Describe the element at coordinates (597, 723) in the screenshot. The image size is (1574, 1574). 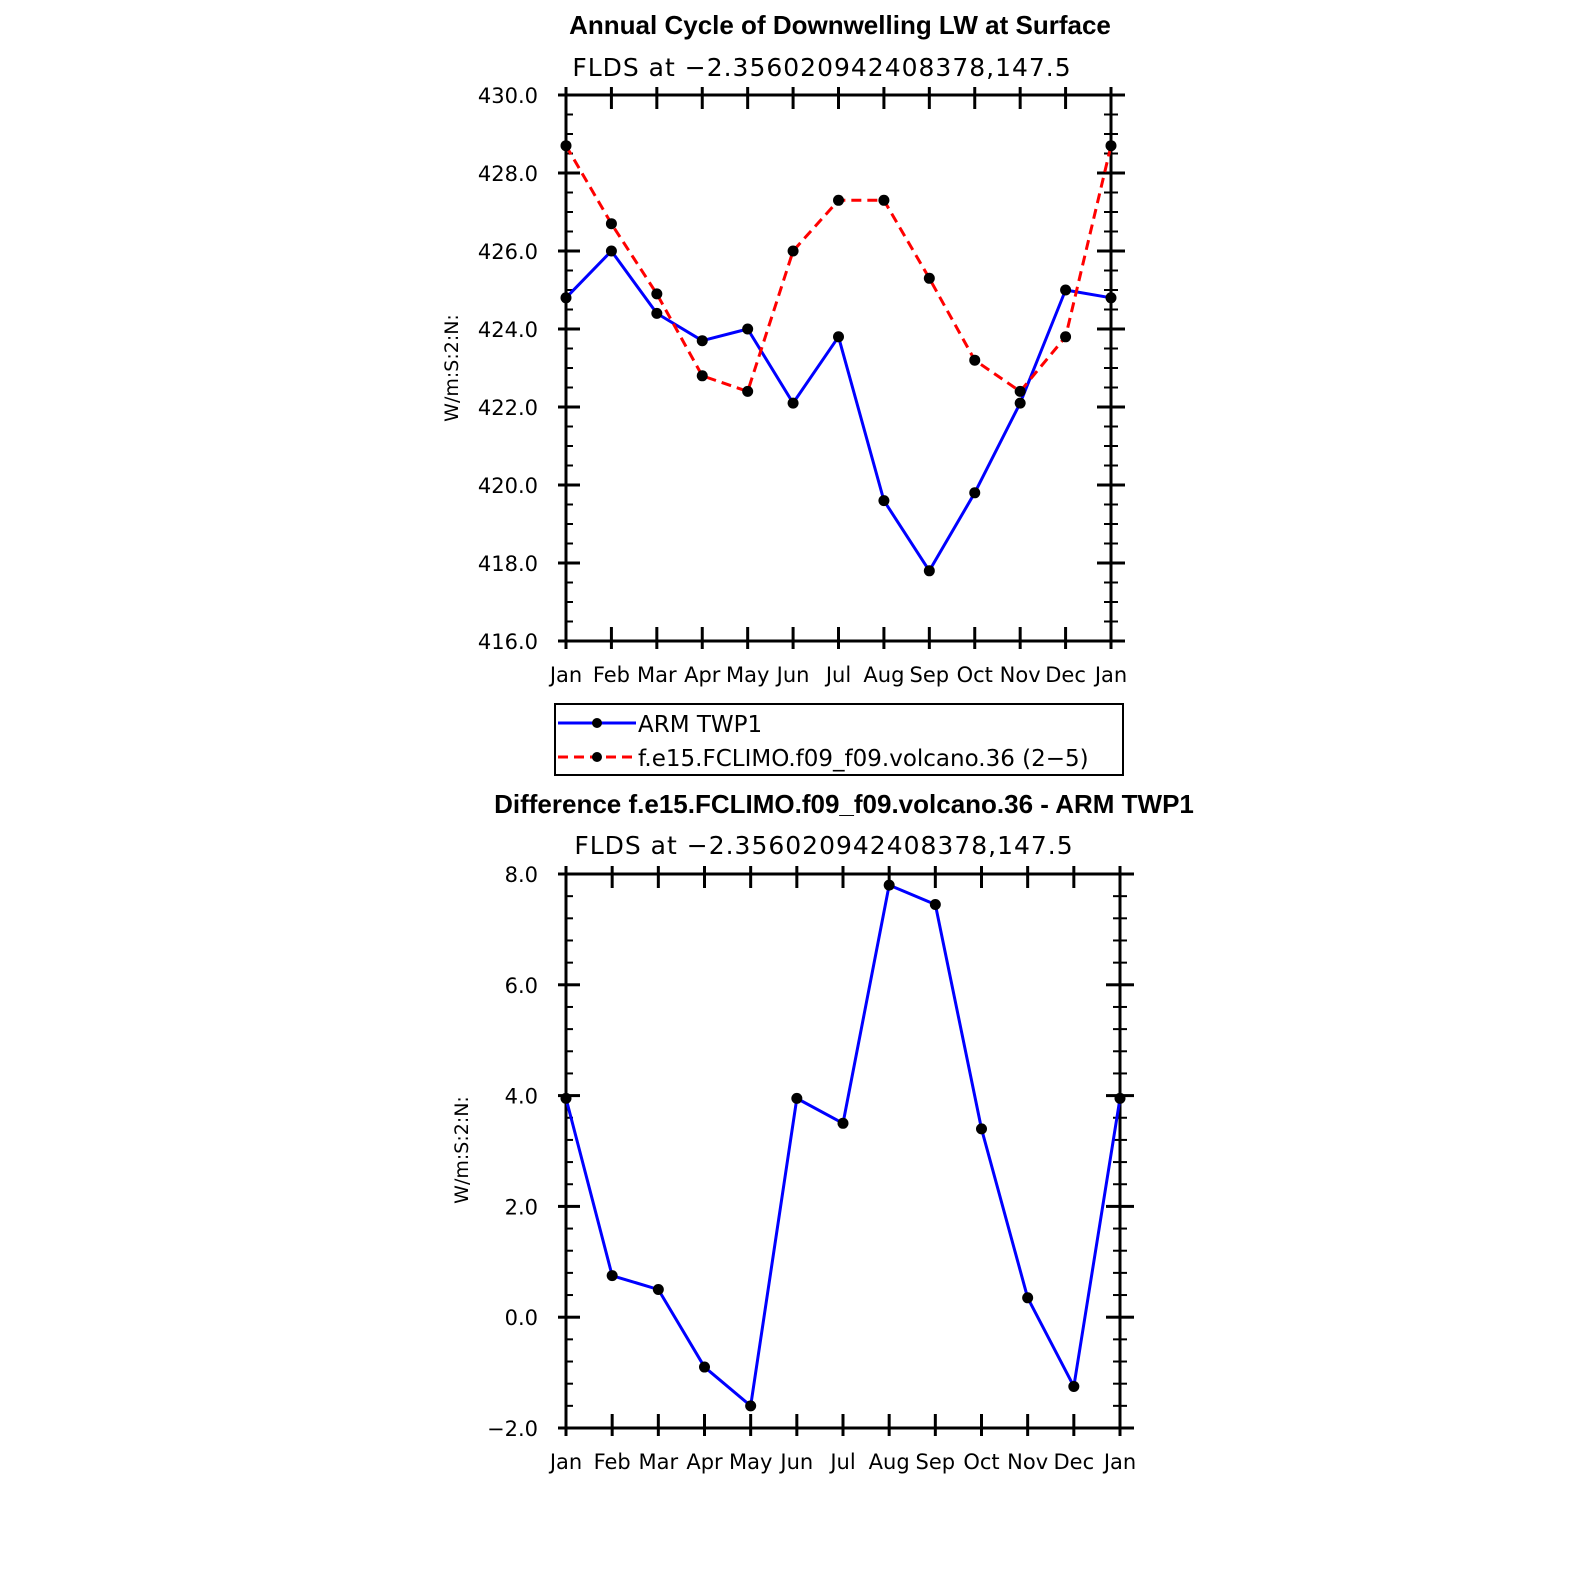
I see `legend-marker-arm` at that location.